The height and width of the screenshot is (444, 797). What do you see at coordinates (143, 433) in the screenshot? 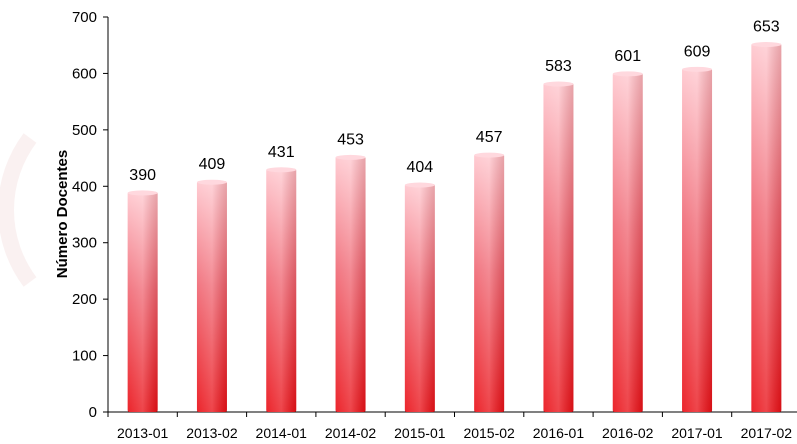
I see `x-tick-label: 2013-01` at bounding box center [143, 433].